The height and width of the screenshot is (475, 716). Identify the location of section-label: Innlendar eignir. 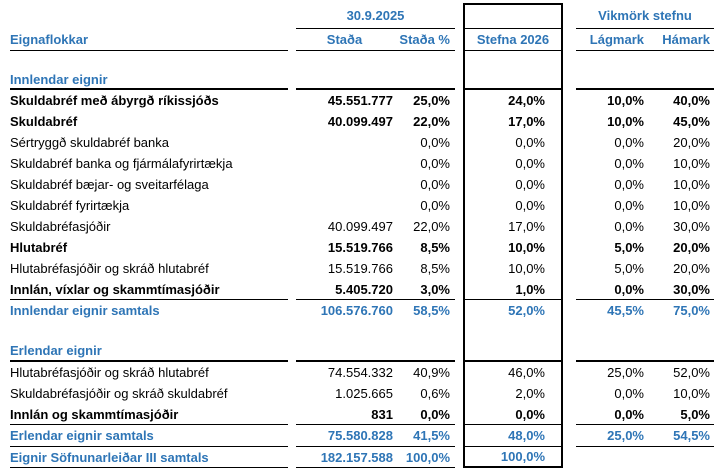
(149, 80).